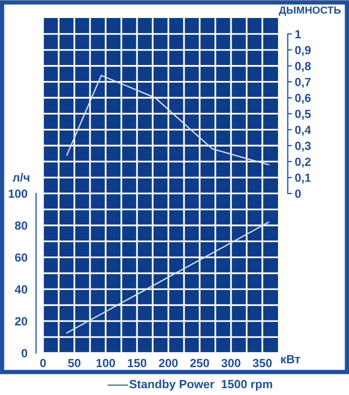 The height and width of the screenshot is (395, 349). I want to click on line-series, so click(168, 120).